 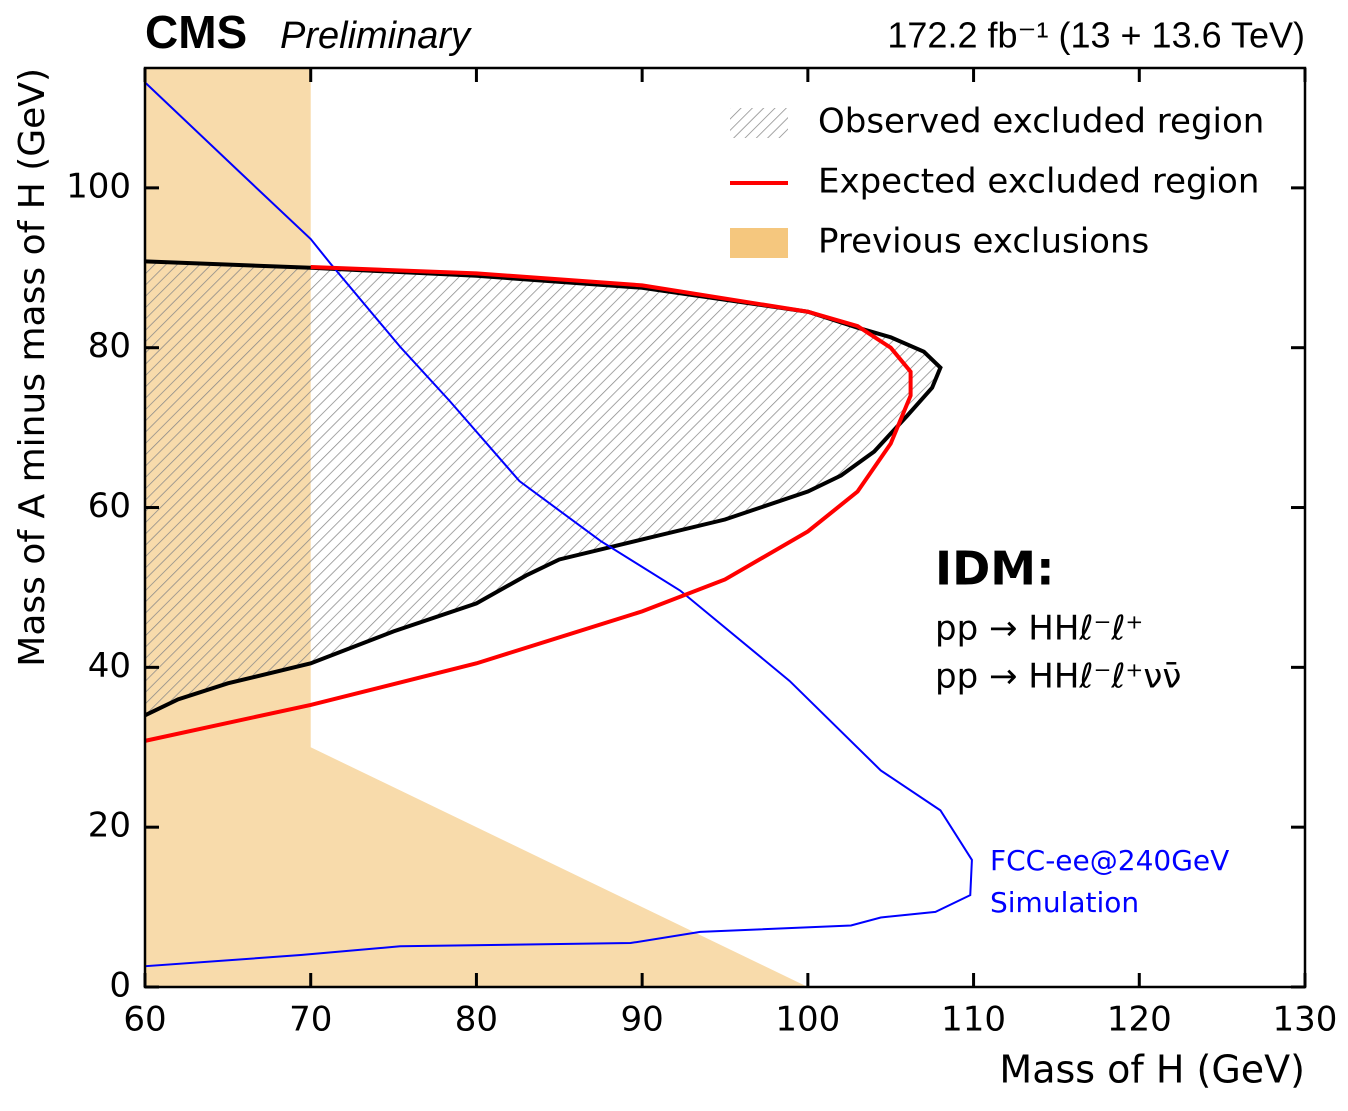 What do you see at coordinates (1064, 902) in the screenshot?
I see `annotation: Simulation` at bounding box center [1064, 902].